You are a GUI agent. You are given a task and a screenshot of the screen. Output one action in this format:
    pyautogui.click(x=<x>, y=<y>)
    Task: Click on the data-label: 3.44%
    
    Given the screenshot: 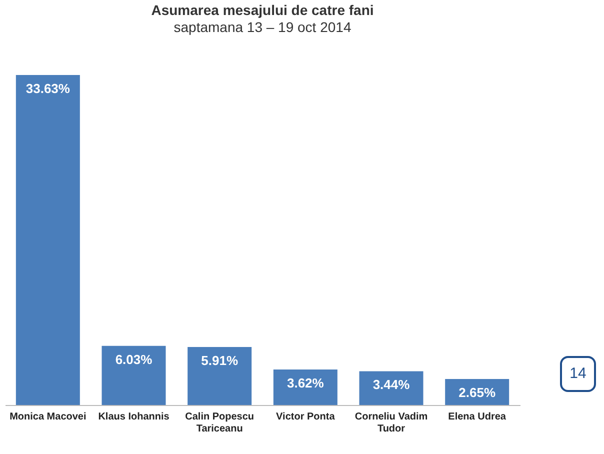 What is the action you would take?
    pyautogui.click(x=391, y=384)
    